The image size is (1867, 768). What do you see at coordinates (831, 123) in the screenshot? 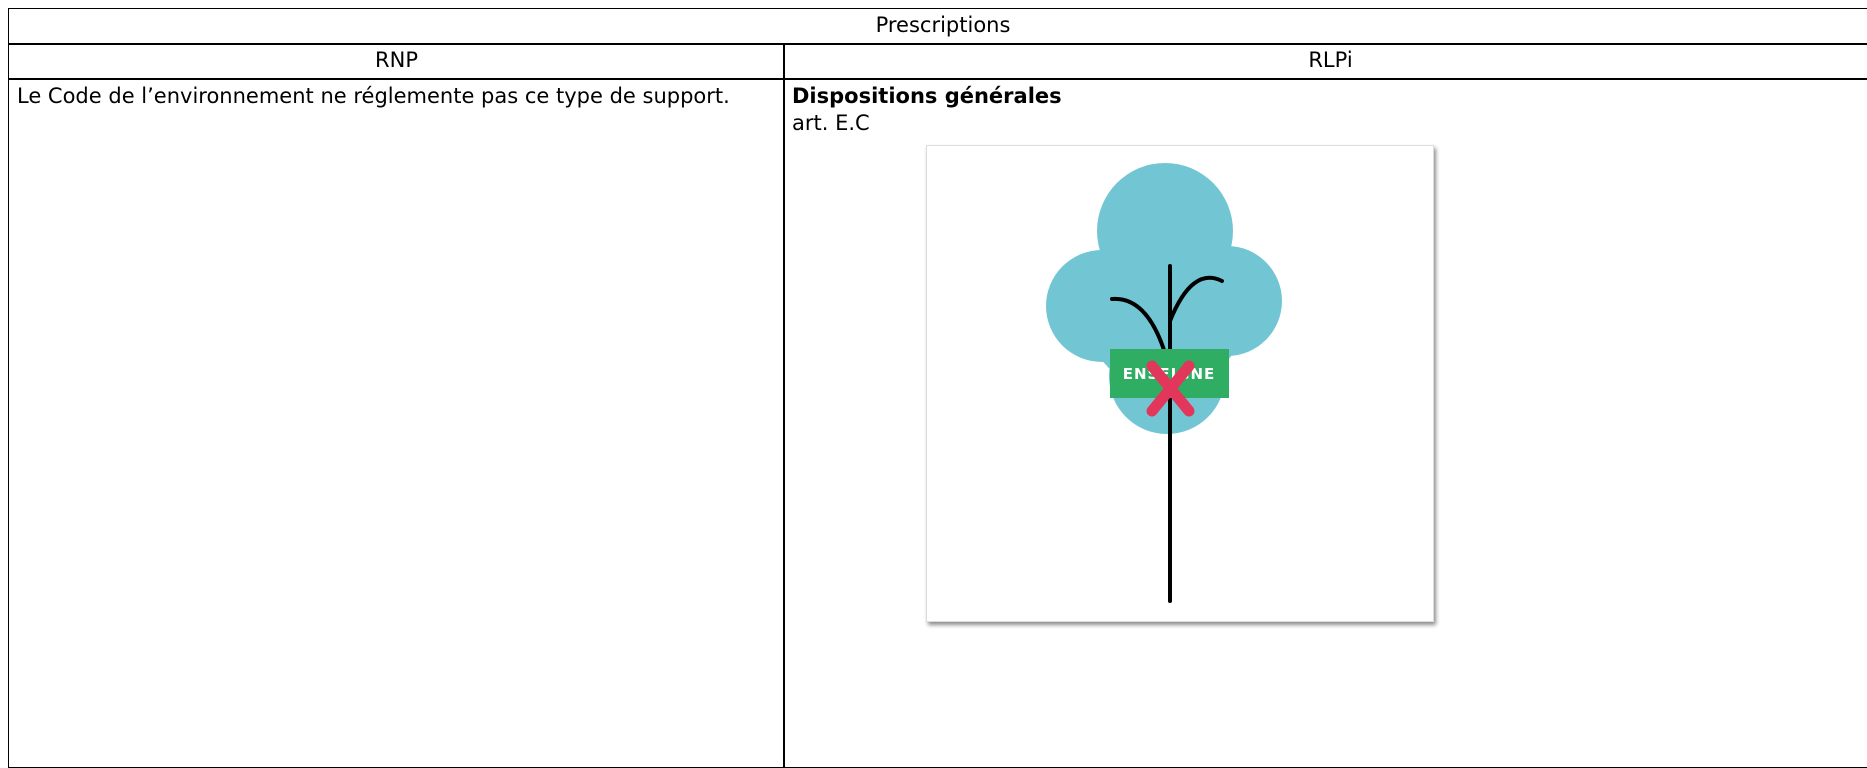
I see `cell-reference: art. E.C` at bounding box center [831, 123].